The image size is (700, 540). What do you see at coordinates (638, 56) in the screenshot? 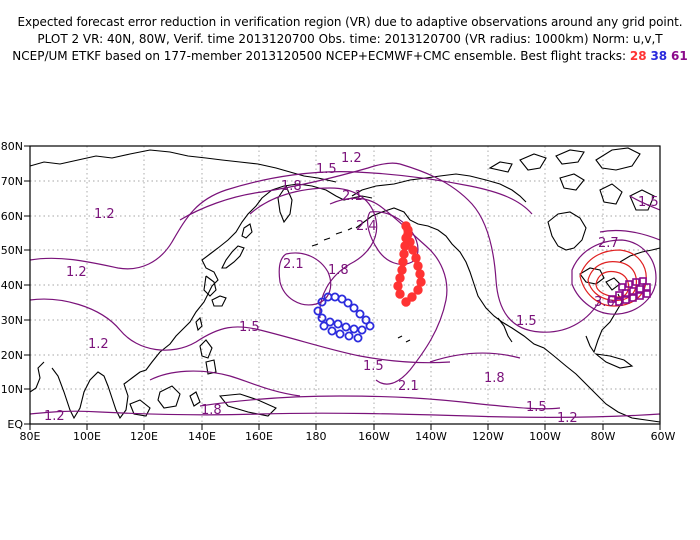
I see `track-28-label: 28` at bounding box center [638, 56].